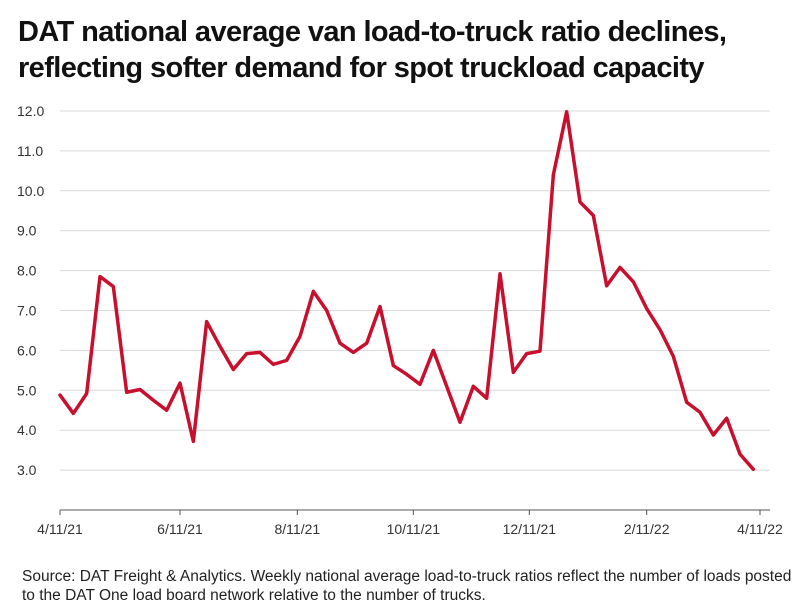 The height and width of the screenshot is (614, 800). Describe the element at coordinates (647, 529) in the screenshot. I see `x-tick-label: 2/11/22` at that location.